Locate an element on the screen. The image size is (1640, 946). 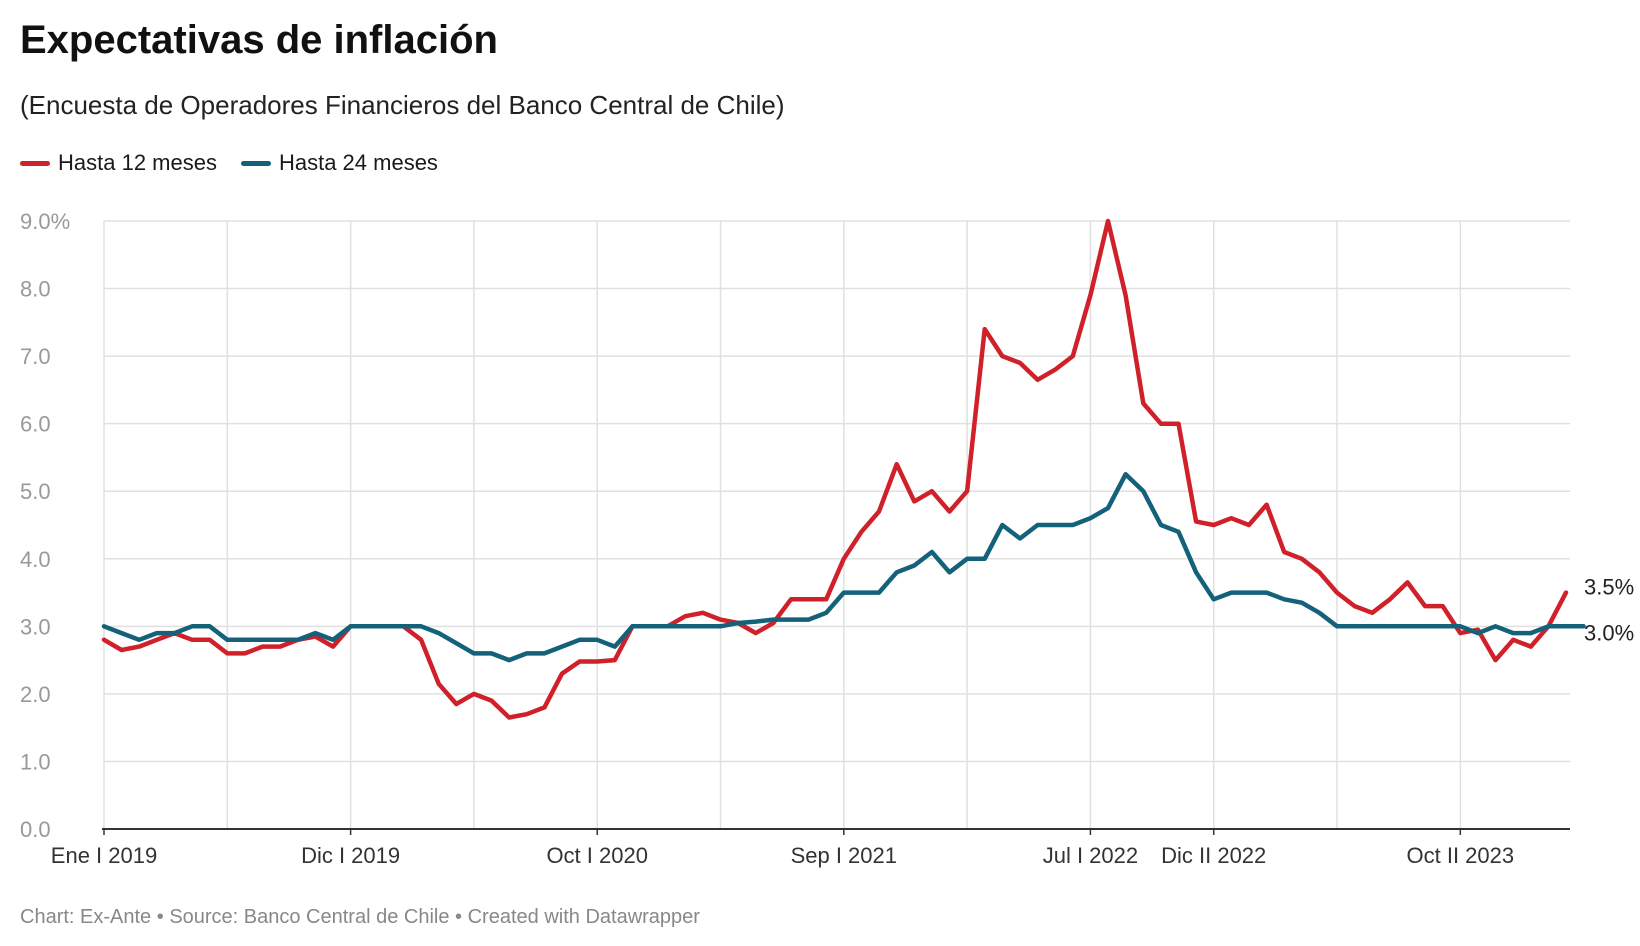
x-tick-label: Dic I 2019 is located at coordinates (350, 855).